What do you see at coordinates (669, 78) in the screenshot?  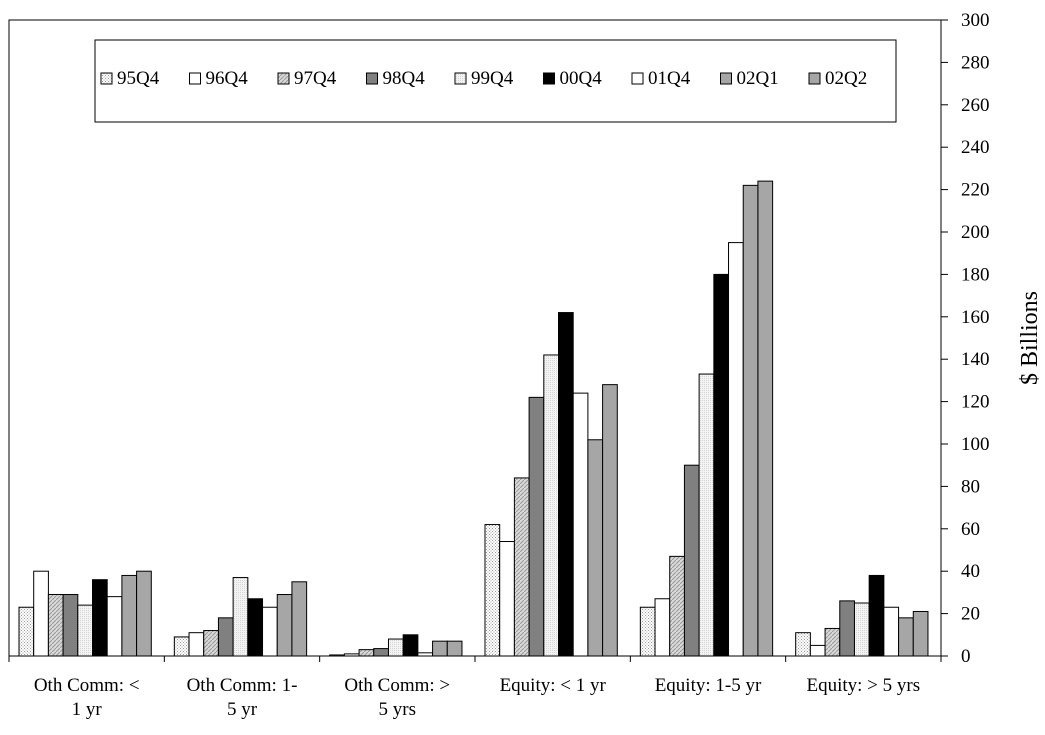 I see `legend-label: 01Q4` at bounding box center [669, 78].